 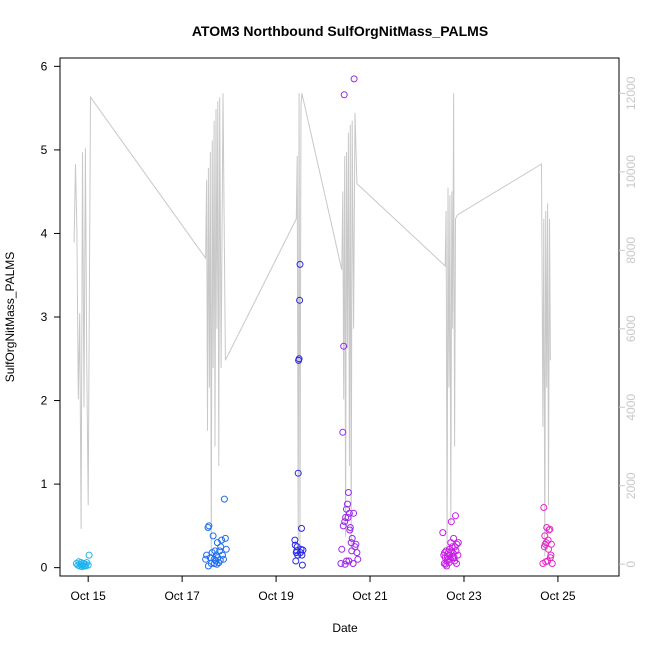 What do you see at coordinates (89, 596) in the screenshot?
I see `x-tick-label: Oct 15` at bounding box center [89, 596].